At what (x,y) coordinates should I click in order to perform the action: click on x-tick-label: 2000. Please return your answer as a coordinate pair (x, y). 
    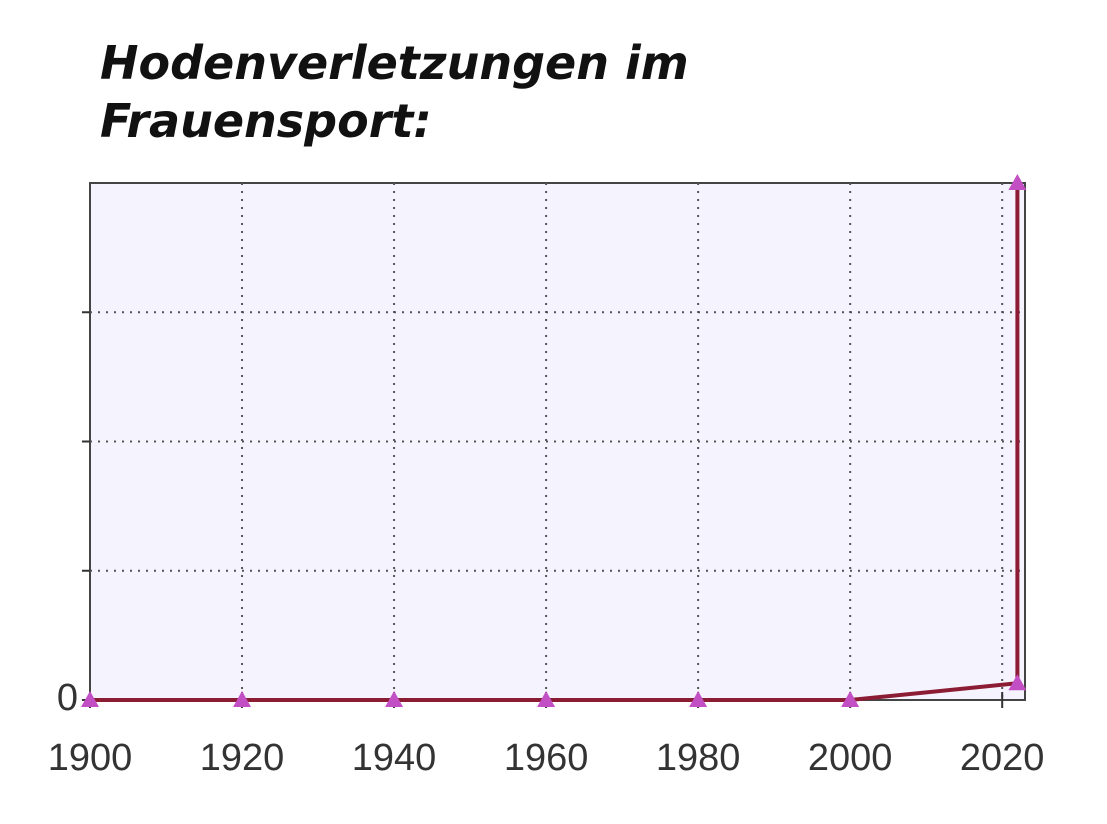
    Looking at the image, I should click on (850, 758).